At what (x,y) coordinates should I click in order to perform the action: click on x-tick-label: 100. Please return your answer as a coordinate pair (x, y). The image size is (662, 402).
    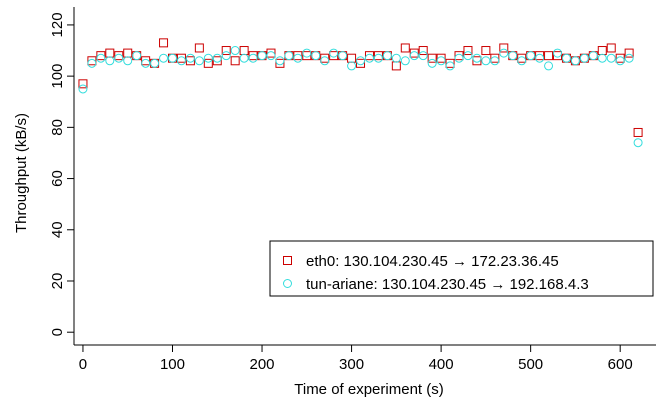
    Looking at the image, I should click on (172, 364).